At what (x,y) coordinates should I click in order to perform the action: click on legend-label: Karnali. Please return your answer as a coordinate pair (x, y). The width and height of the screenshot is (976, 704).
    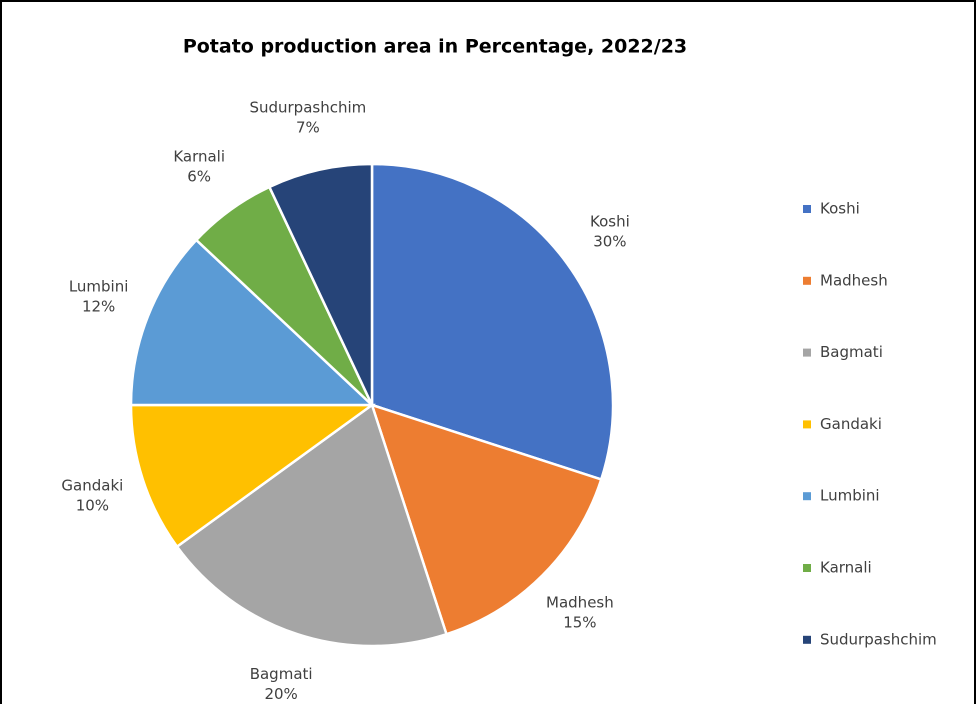
    Looking at the image, I should click on (846, 568).